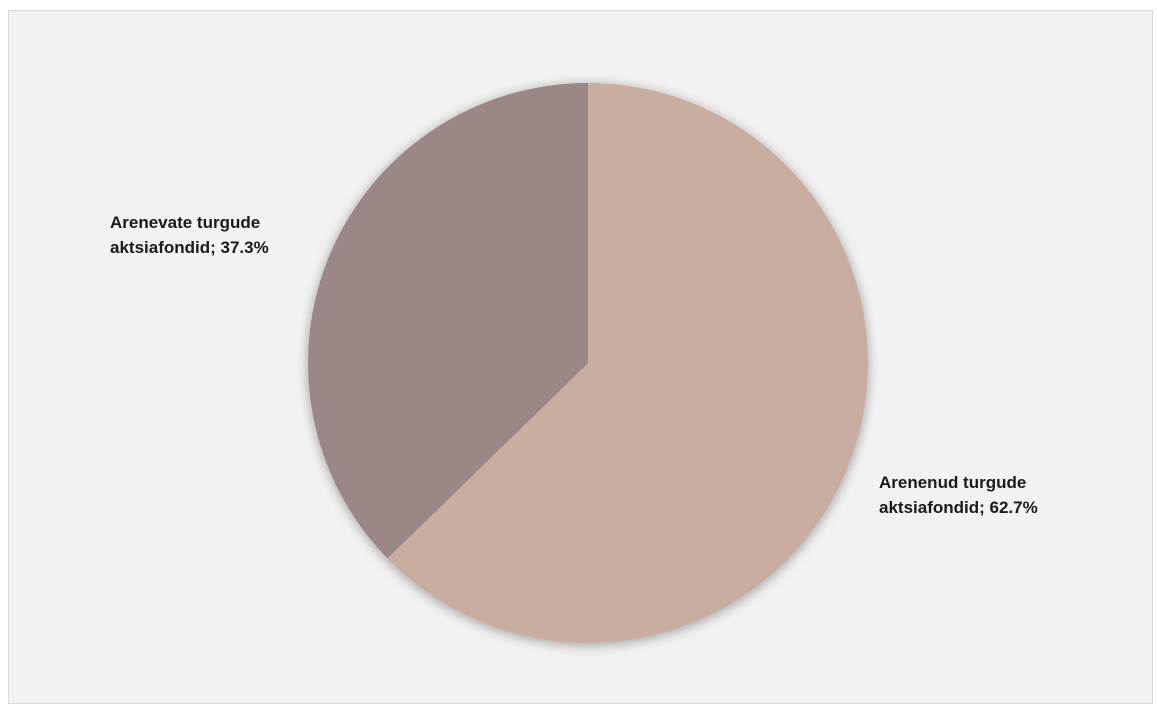 Image resolution: width=1157 pixels, height=710 pixels. I want to click on slice-label-emerging: Arenevate turgude aktsiafondid; 37.3%, so click(189, 235).